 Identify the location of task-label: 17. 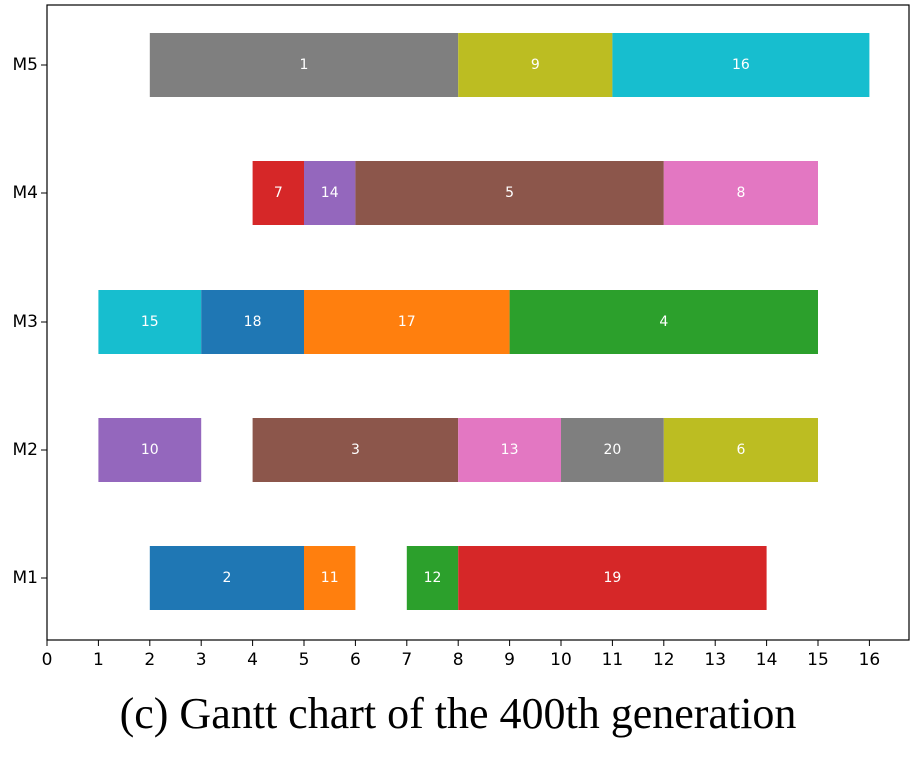
(407, 322).